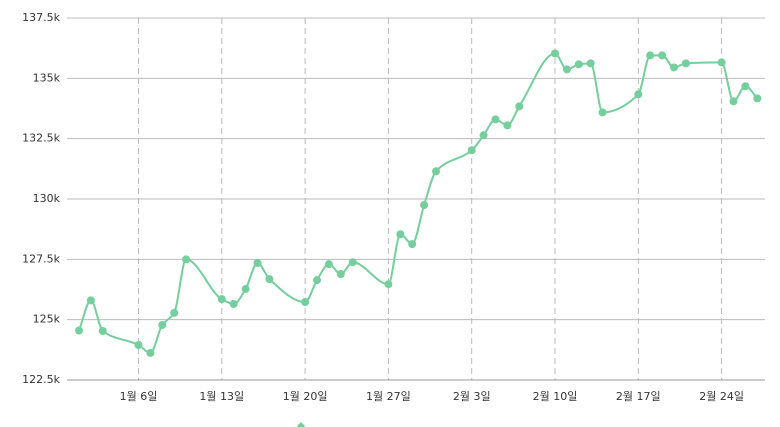  Describe the element at coordinates (388, 396) in the screenshot. I see `x-tick-label: 1월 27일` at that location.